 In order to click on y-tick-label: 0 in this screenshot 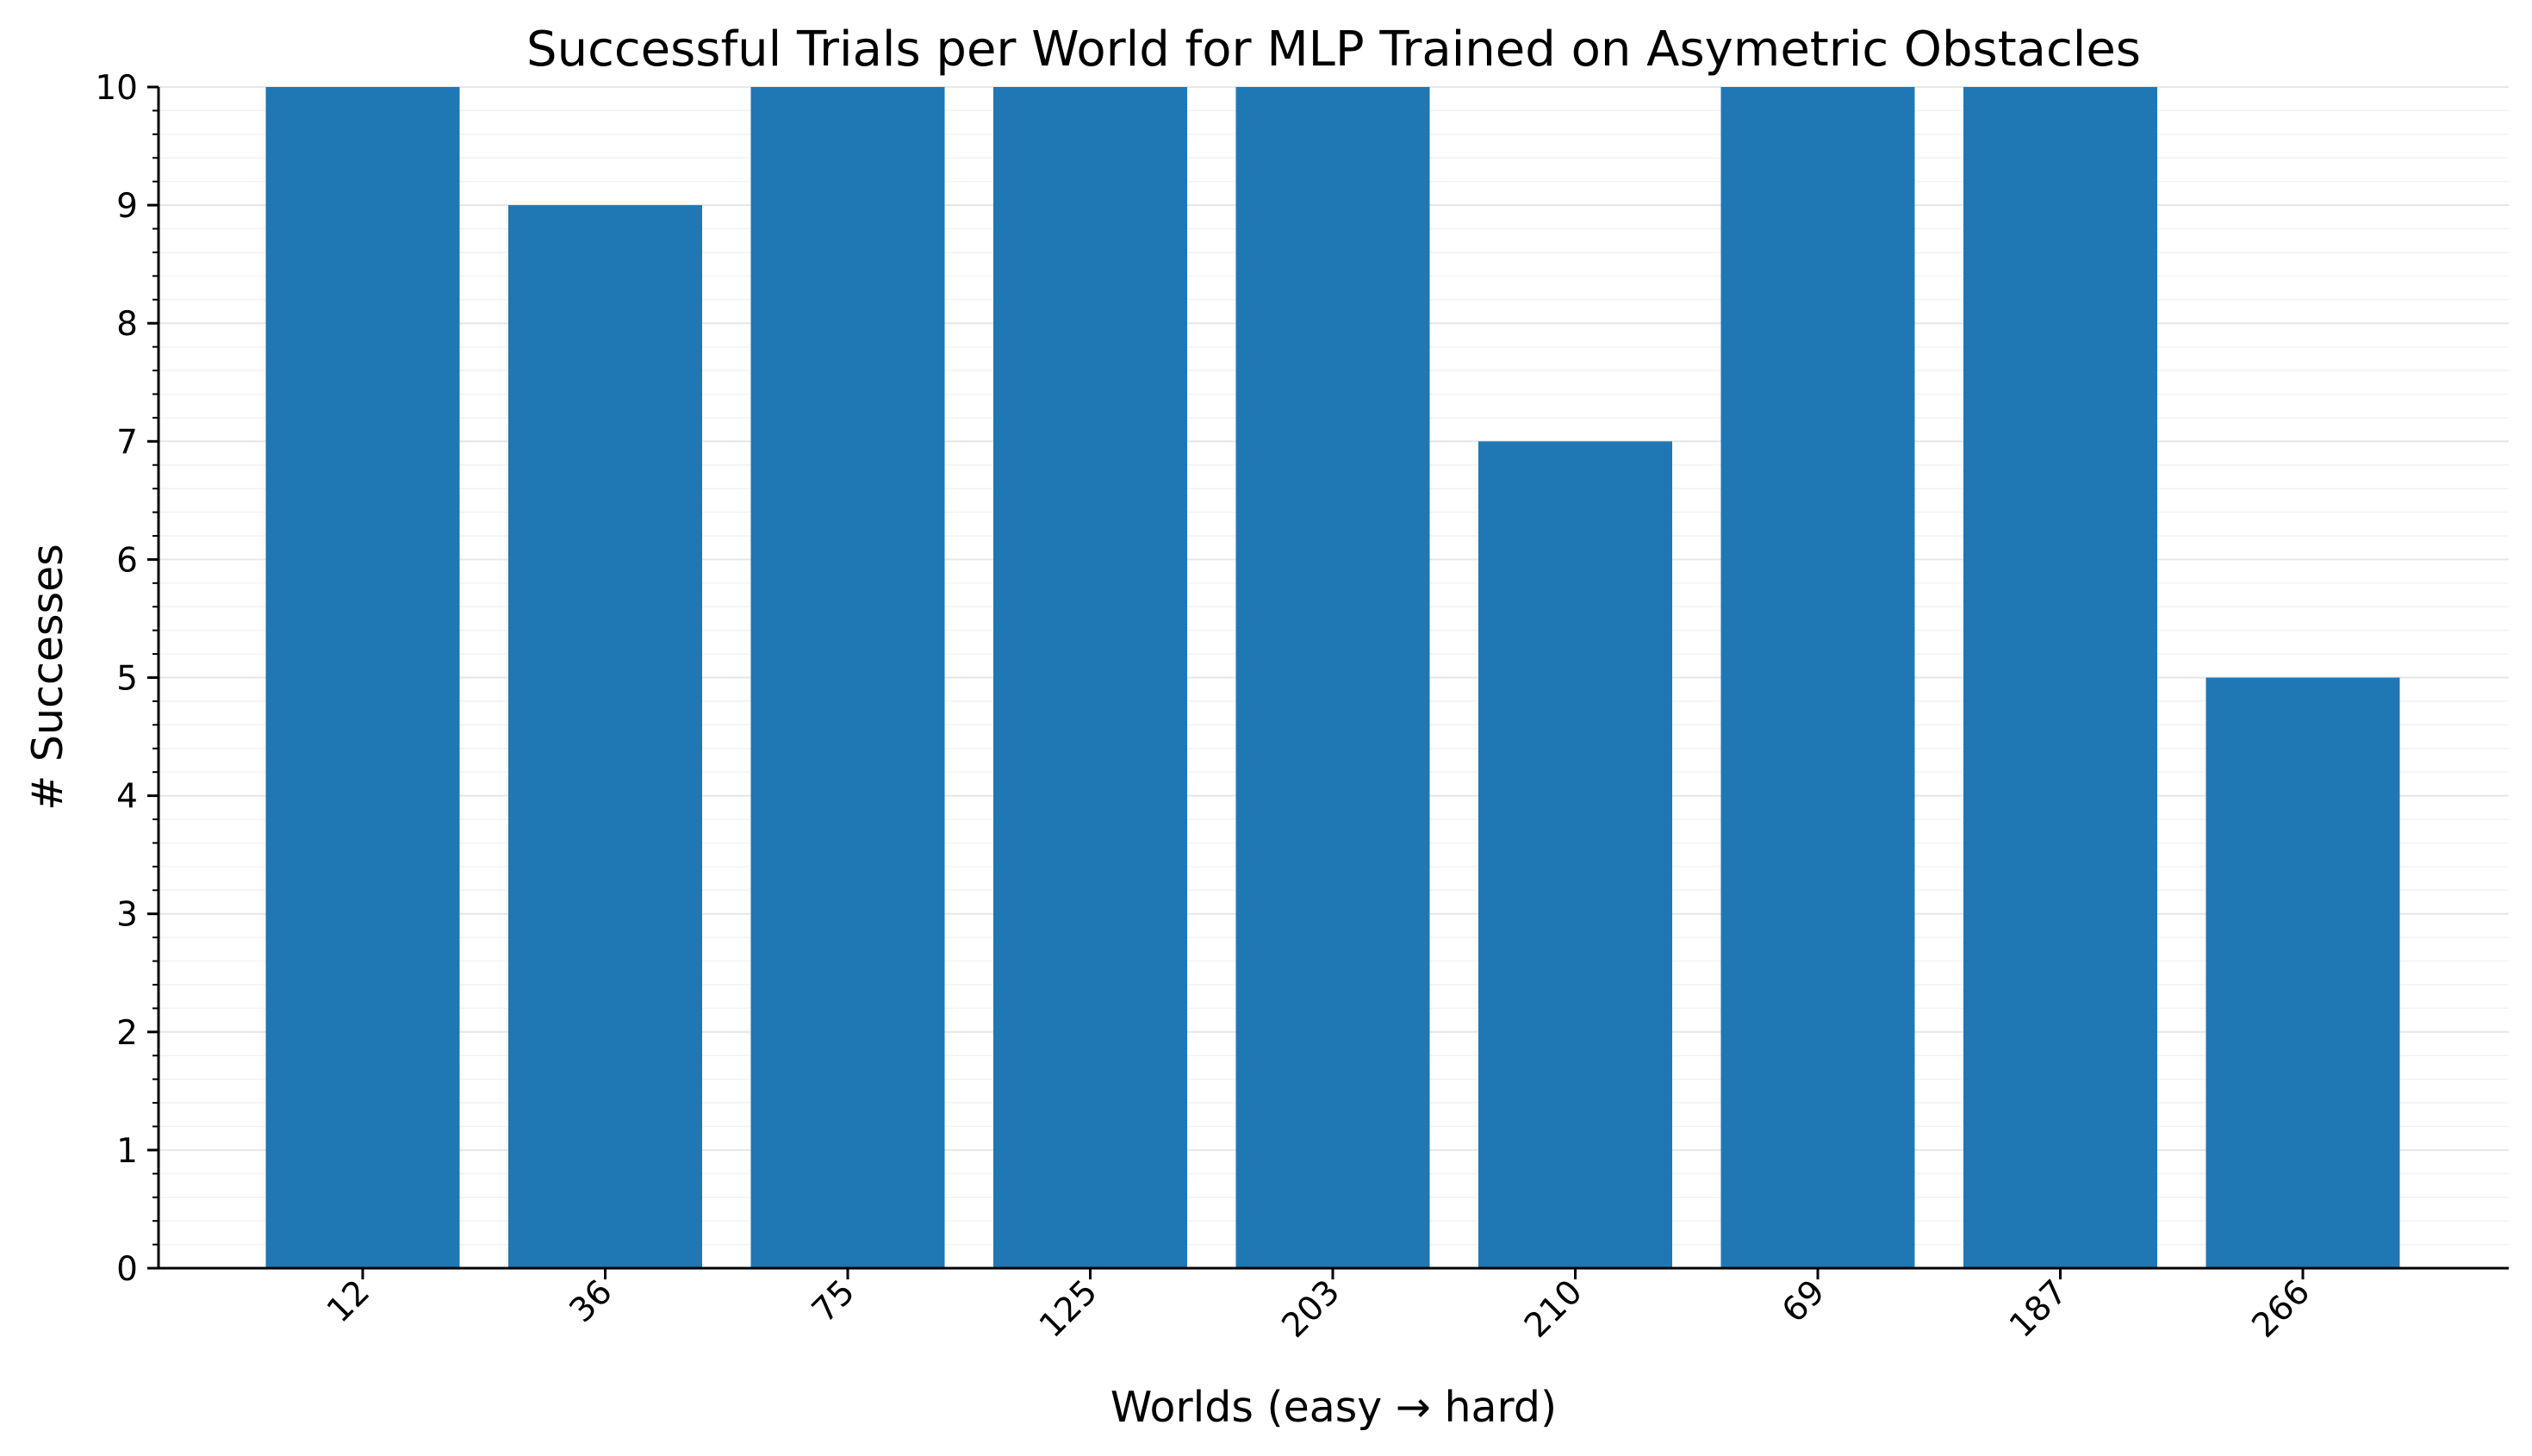, I will do `click(127, 1270)`.